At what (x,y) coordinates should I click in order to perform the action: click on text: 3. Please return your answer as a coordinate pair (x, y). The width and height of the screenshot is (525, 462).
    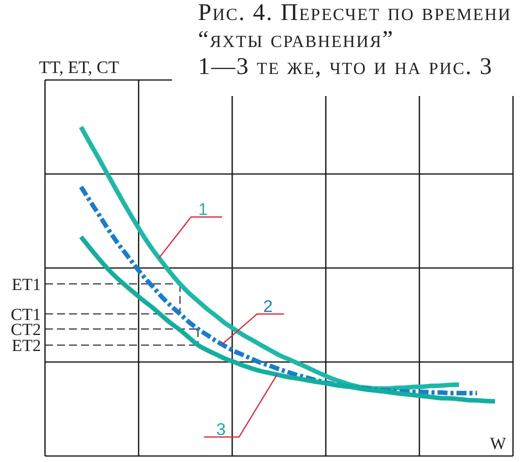
    Looking at the image, I should click on (221, 429).